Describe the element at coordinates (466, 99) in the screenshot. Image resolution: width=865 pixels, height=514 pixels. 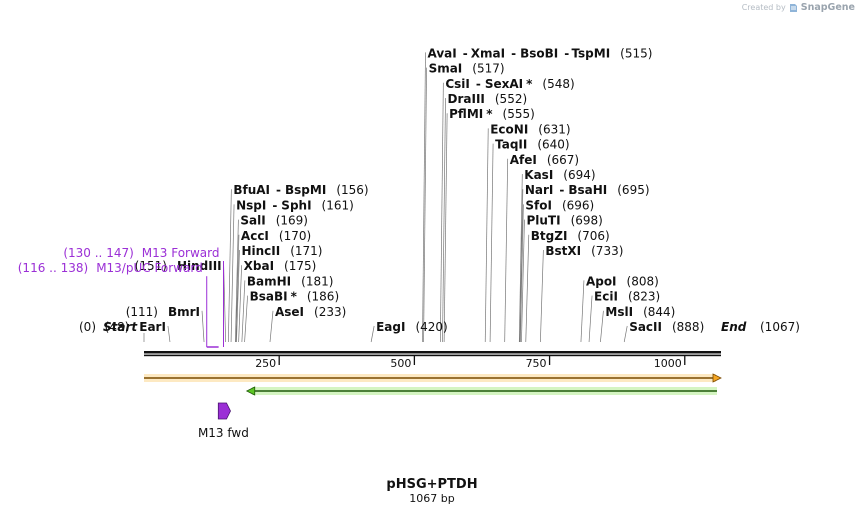
I see `enzyme-name: DraIII` at that location.